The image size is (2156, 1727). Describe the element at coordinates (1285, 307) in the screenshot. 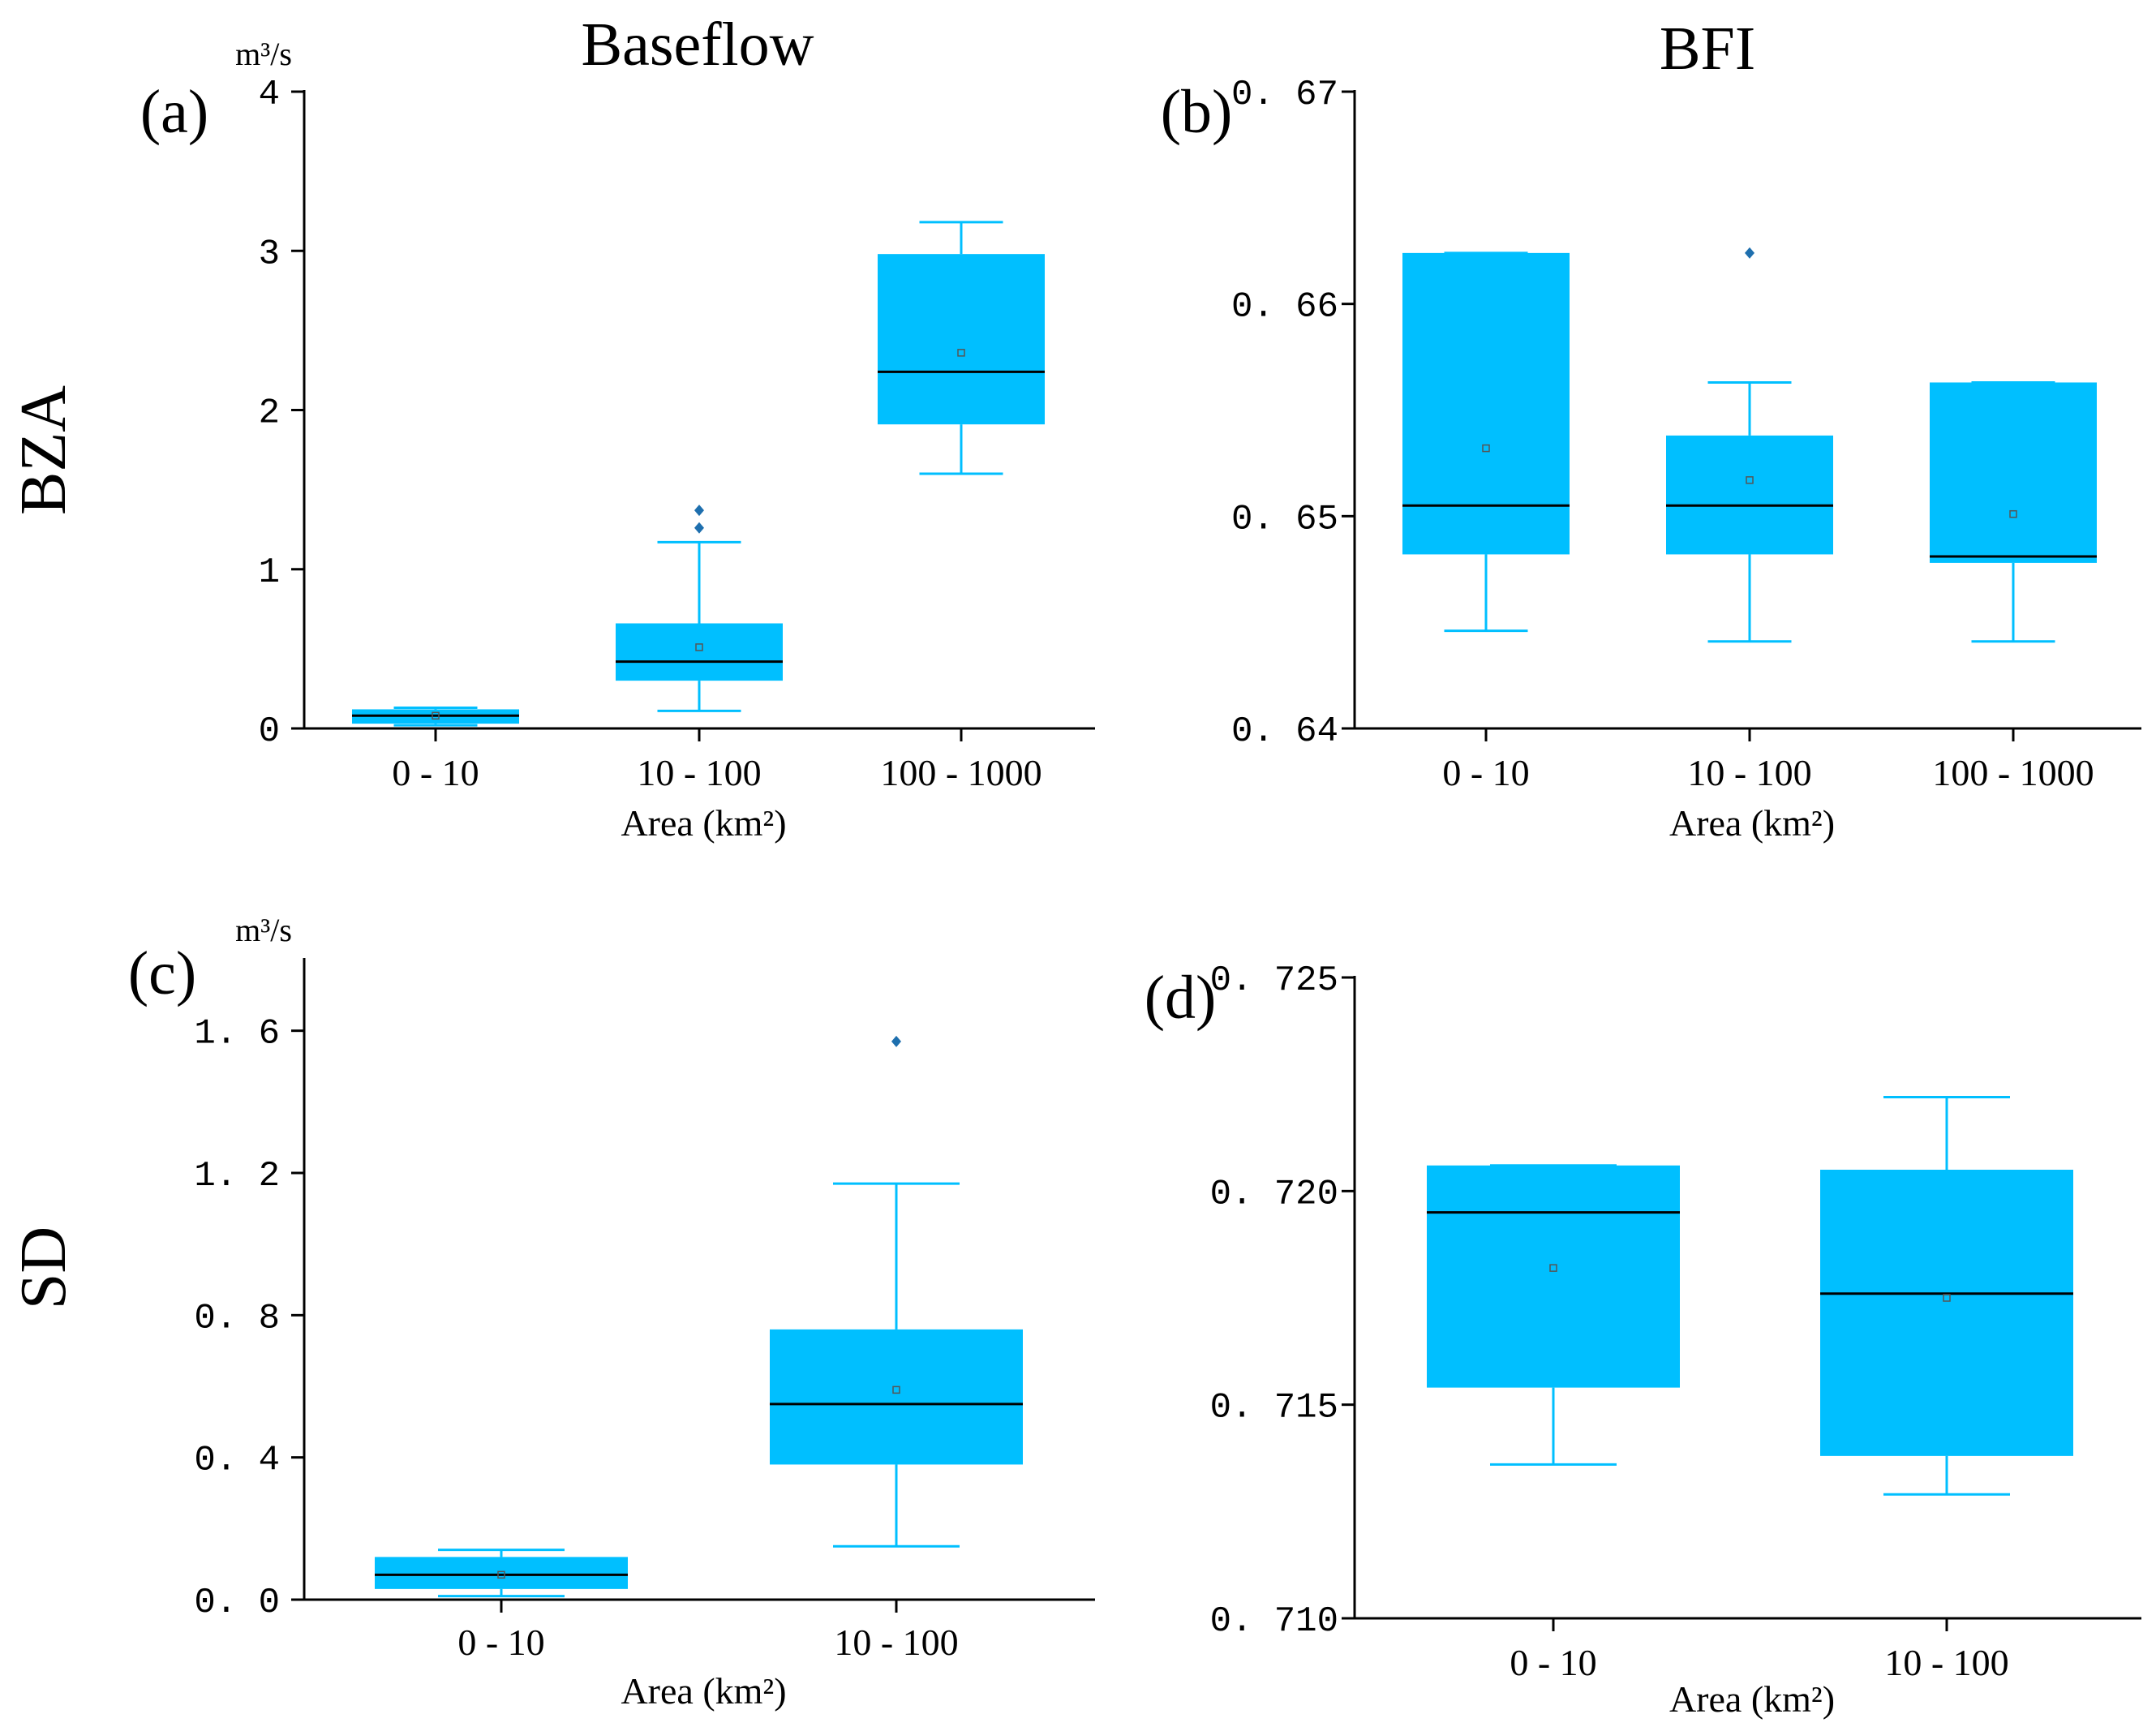

I see `y-tick-label: 0. 66` at that location.